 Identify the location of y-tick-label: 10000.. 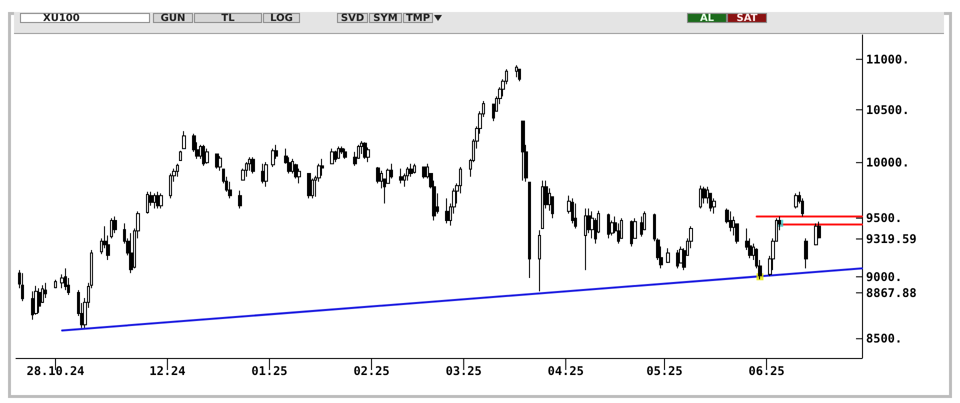
(888, 163).